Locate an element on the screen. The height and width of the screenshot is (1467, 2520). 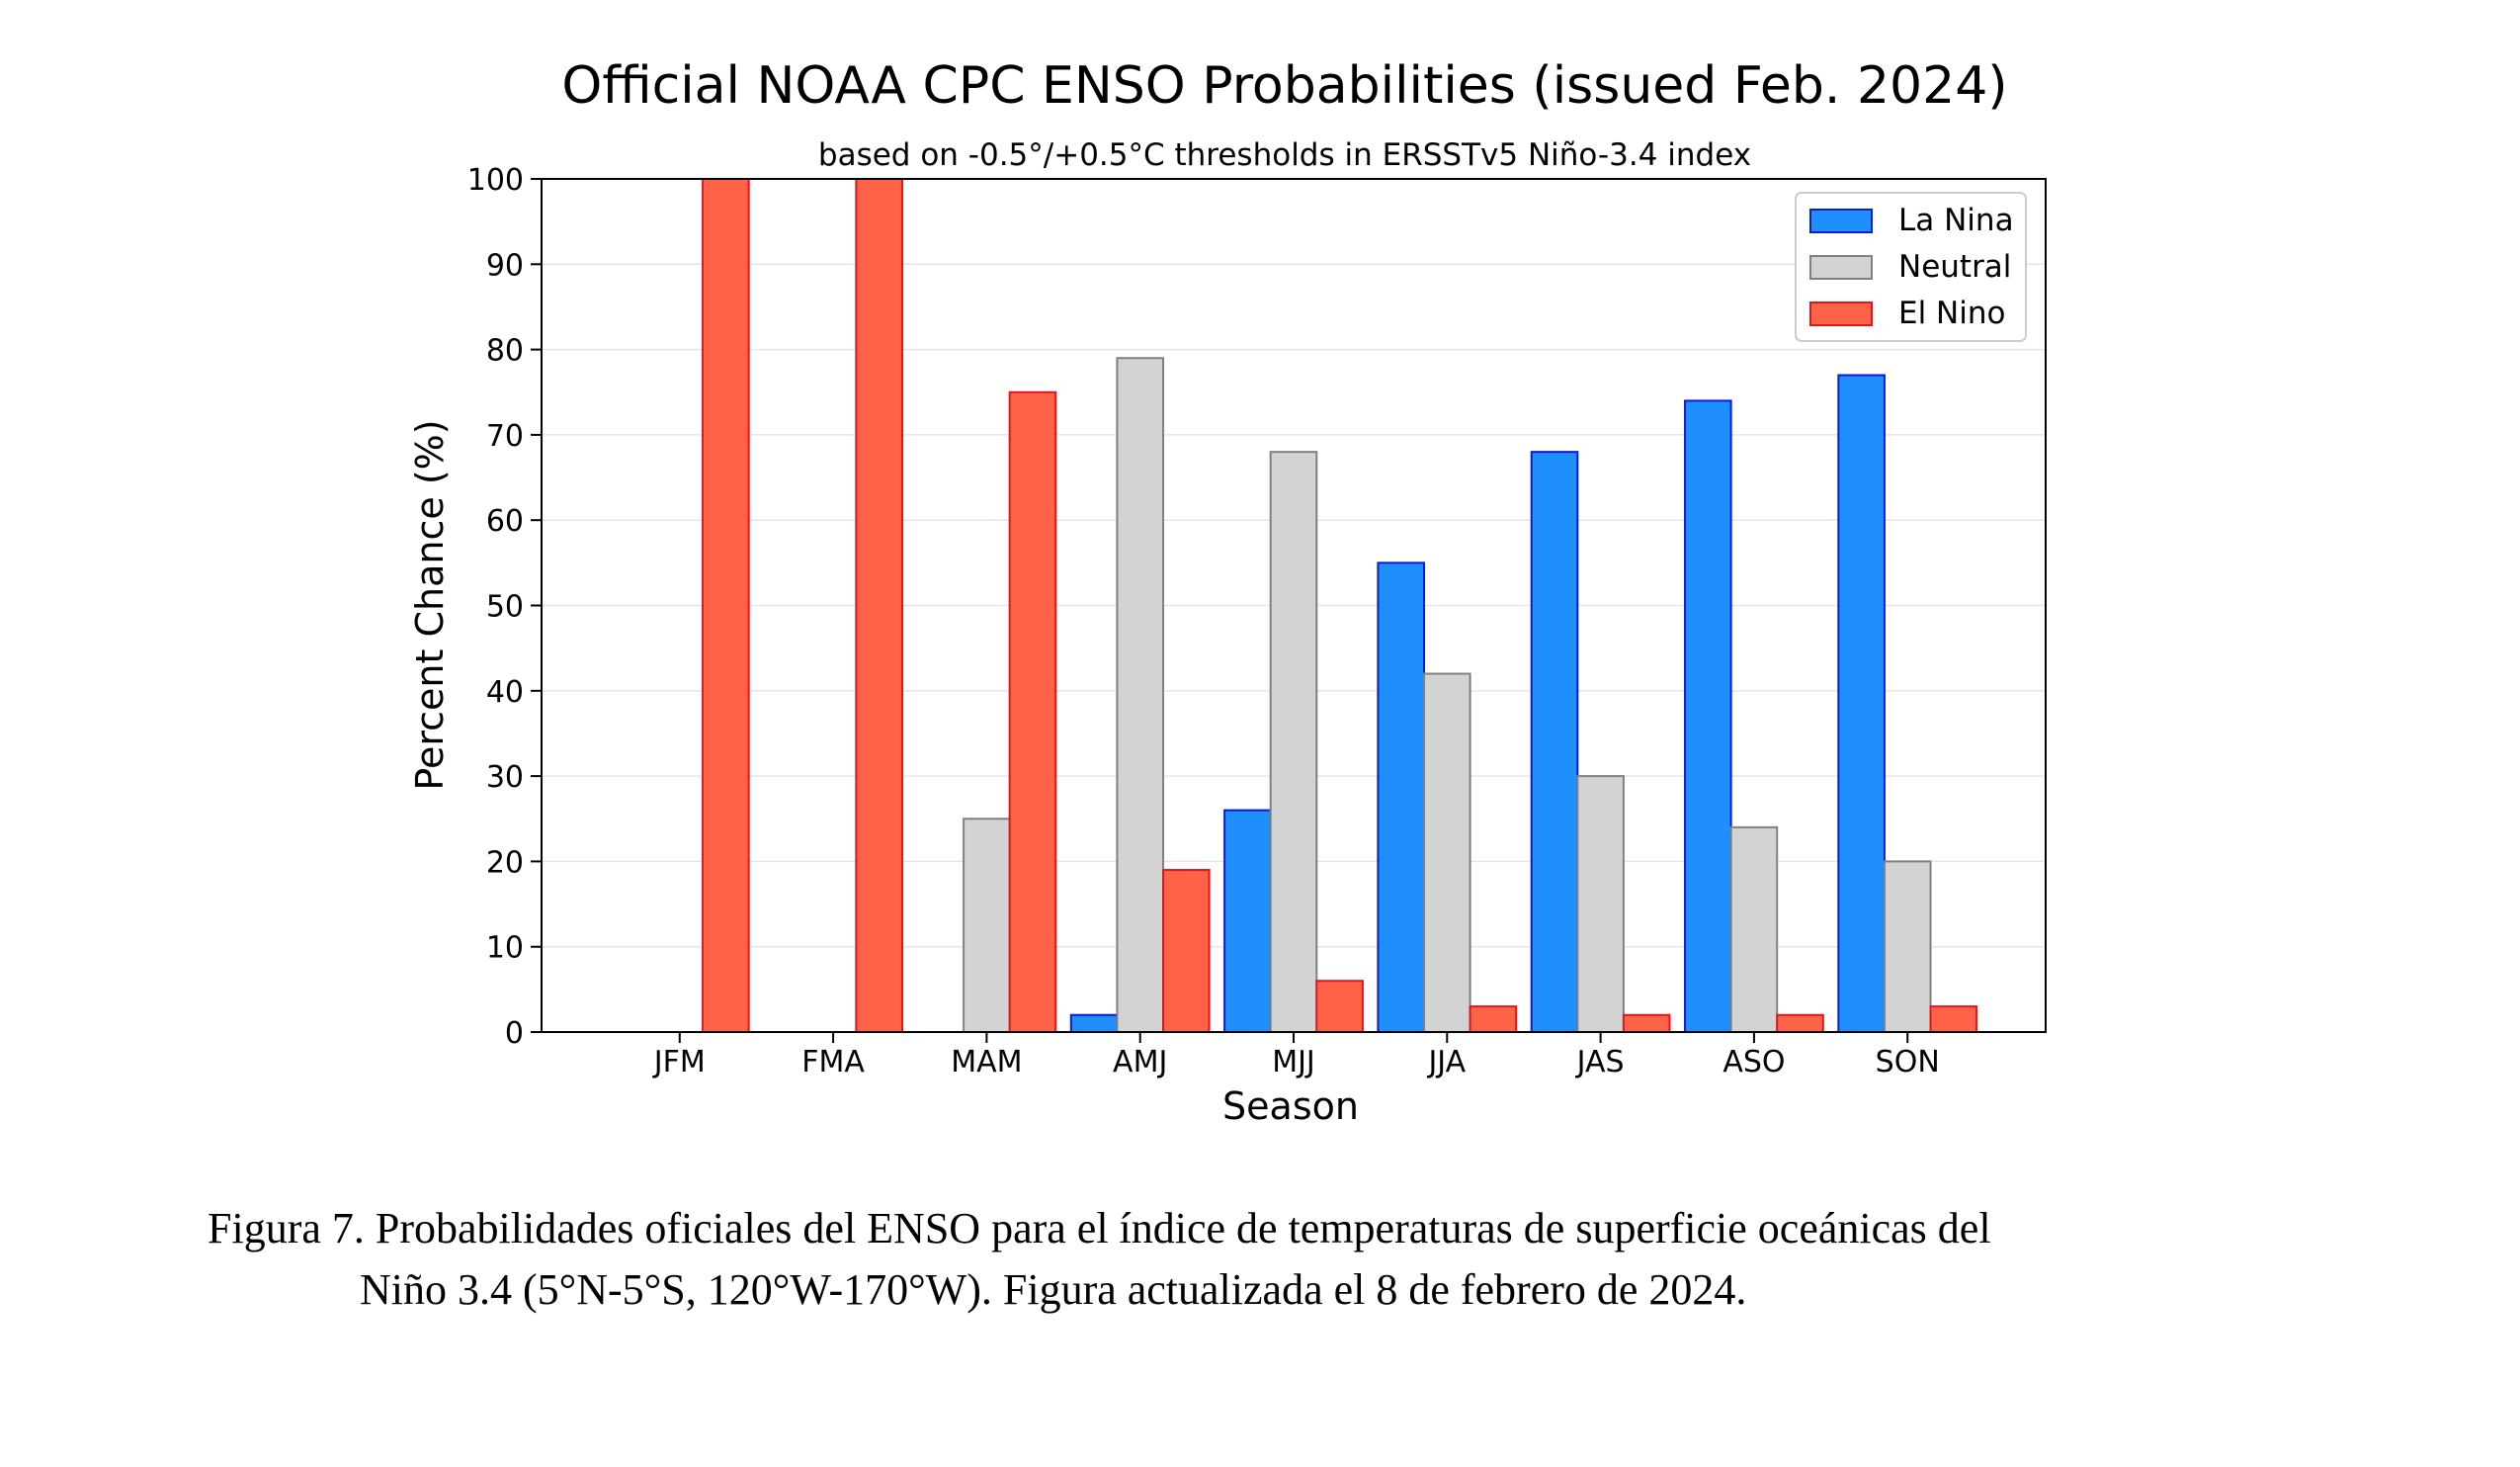
x-tick-label: JFM is located at coordinates (679, 1062).